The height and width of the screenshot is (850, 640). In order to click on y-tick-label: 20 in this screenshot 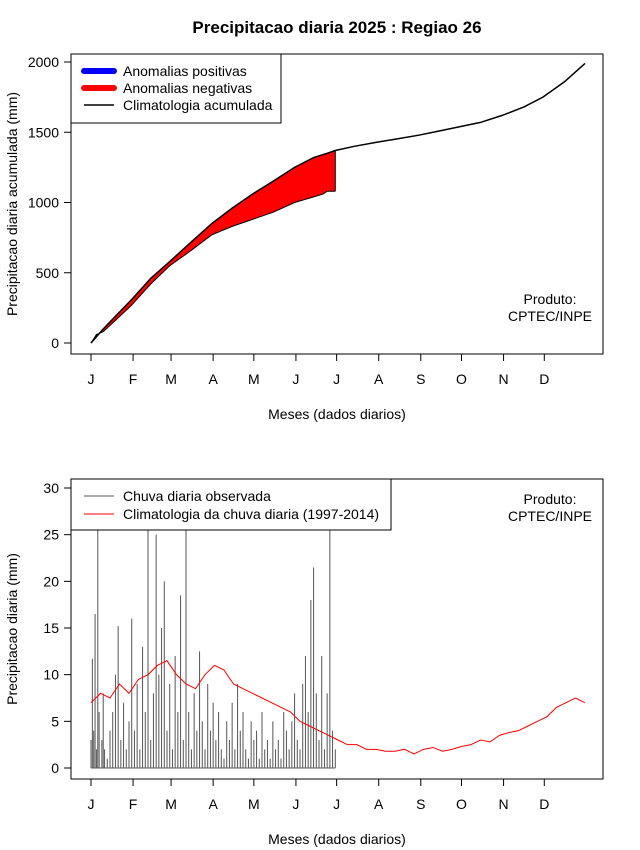, I will do `click(51, 581)`.